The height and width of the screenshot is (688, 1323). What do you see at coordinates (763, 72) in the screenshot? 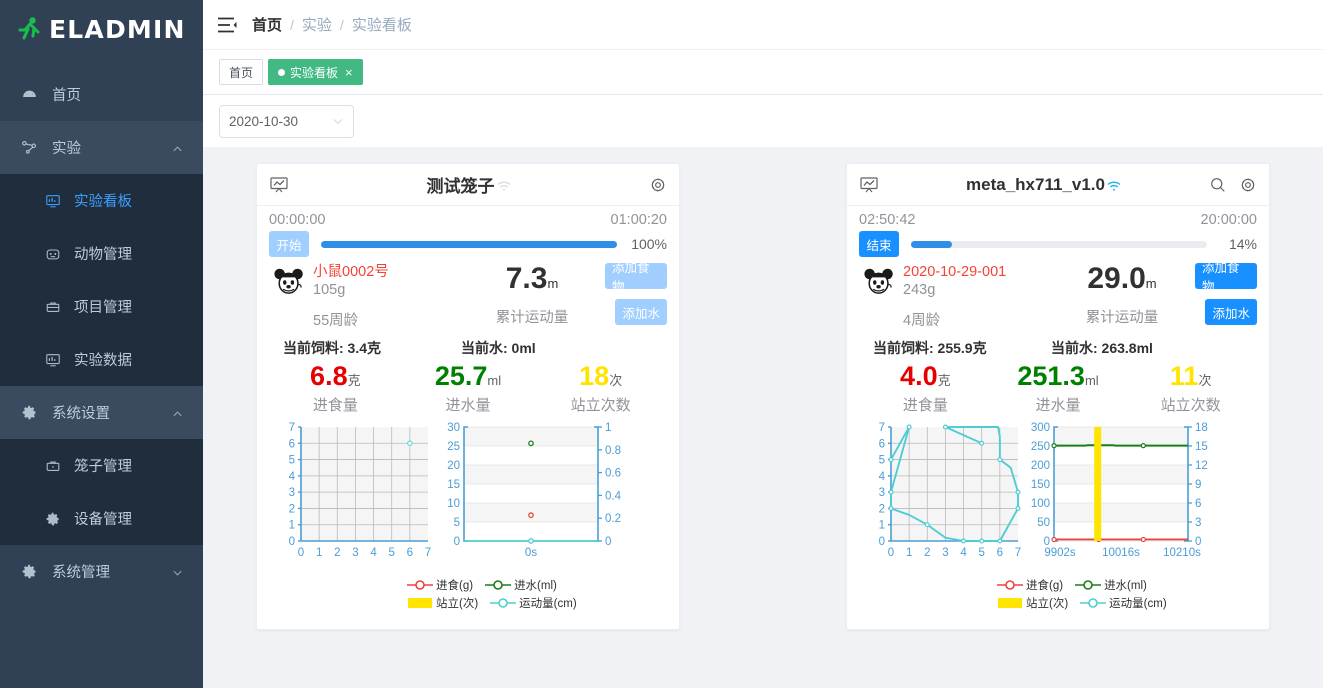
I see `tags-view: 首页 实验看板 ×` at bounding box center [763, 72].